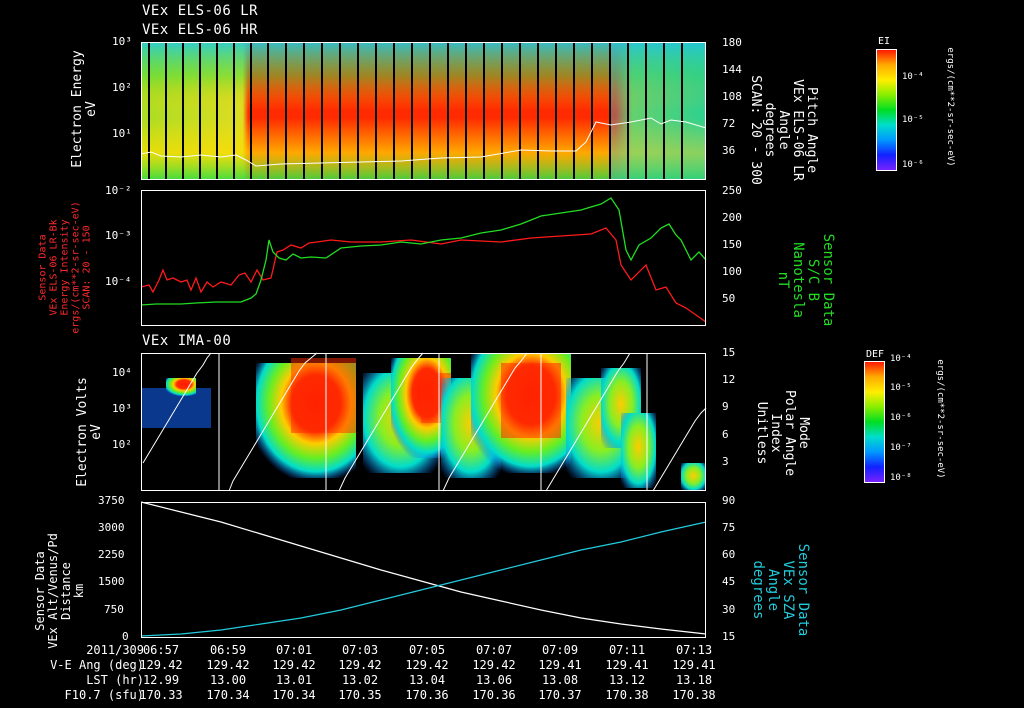 This screenshot has width=1024, height=708. I want to click on panel4-lineplot, so click(423, 569).